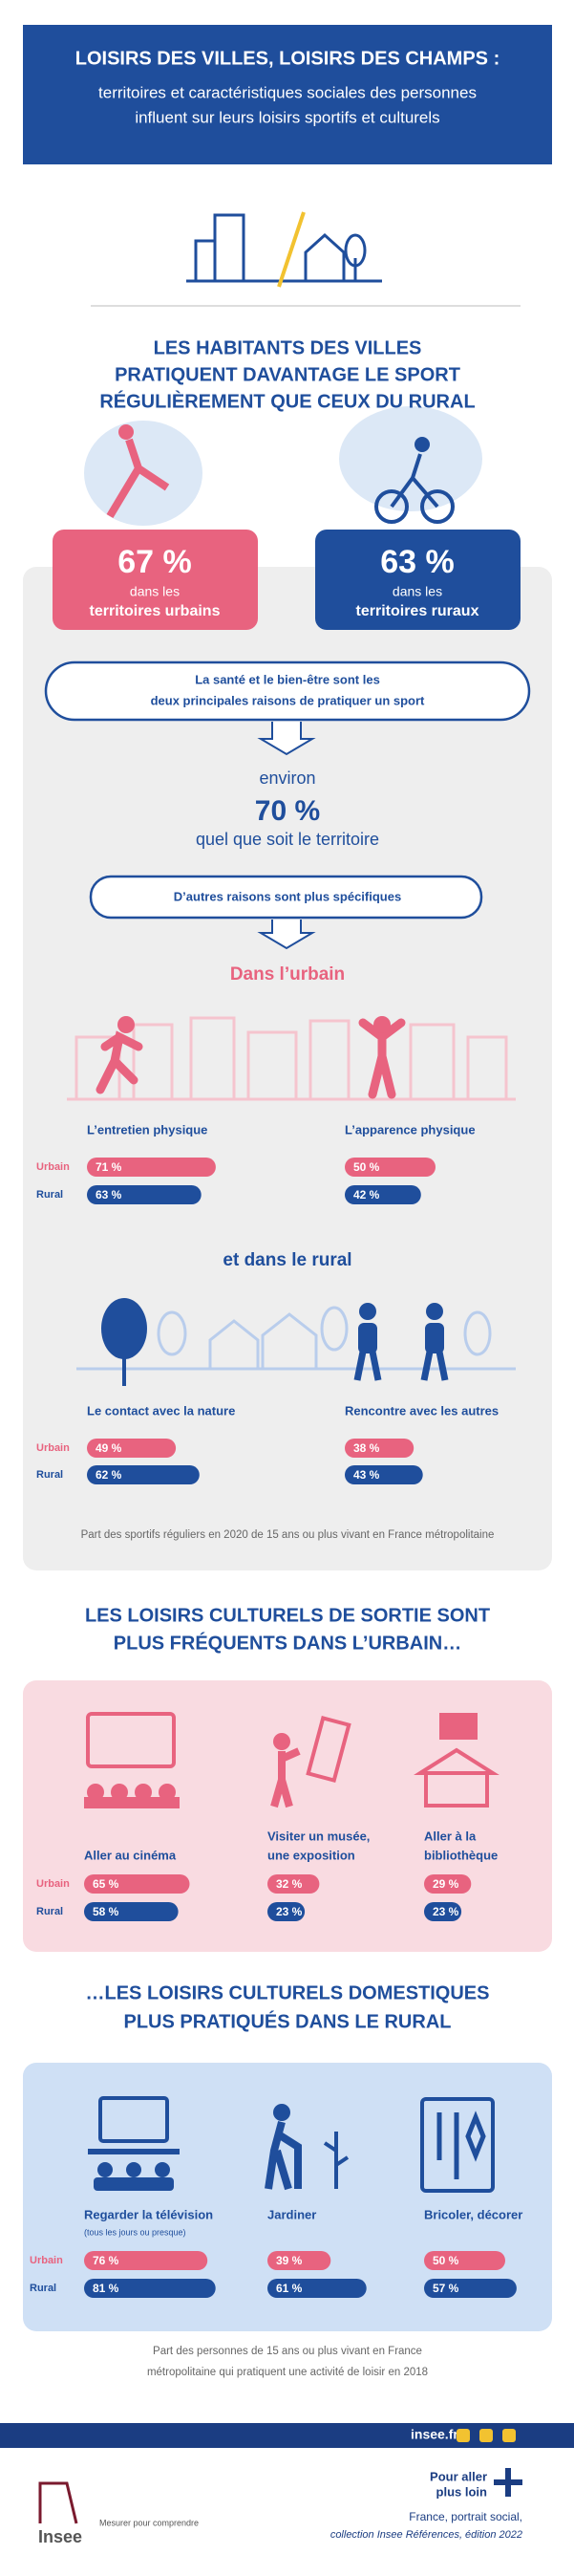 Image resolution: width=574 pixels, height=2576 pixels. I want to click on more: Pour aller, so click(458, 2476).